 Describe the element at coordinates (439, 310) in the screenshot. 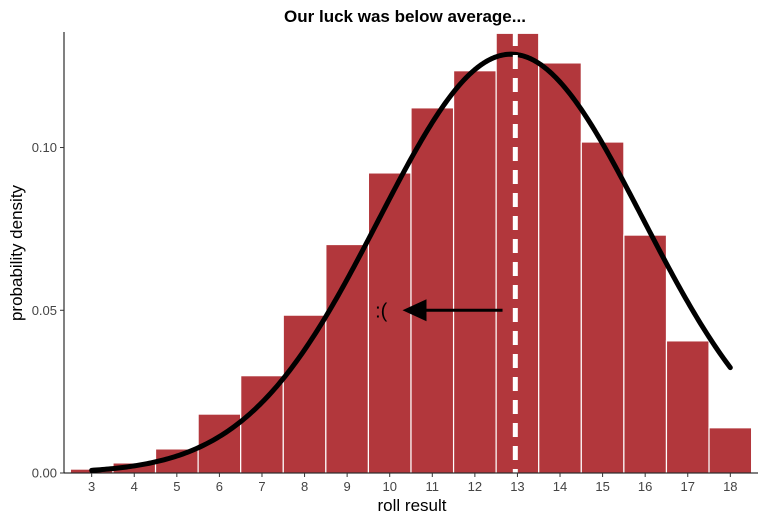

I see `annotation-layer: :(` at that location.